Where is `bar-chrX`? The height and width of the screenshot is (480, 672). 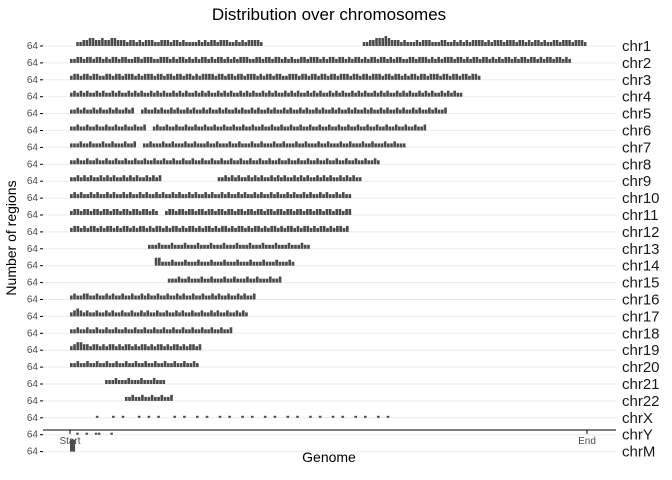 bar-chrX is located at coordinates (320, 416).